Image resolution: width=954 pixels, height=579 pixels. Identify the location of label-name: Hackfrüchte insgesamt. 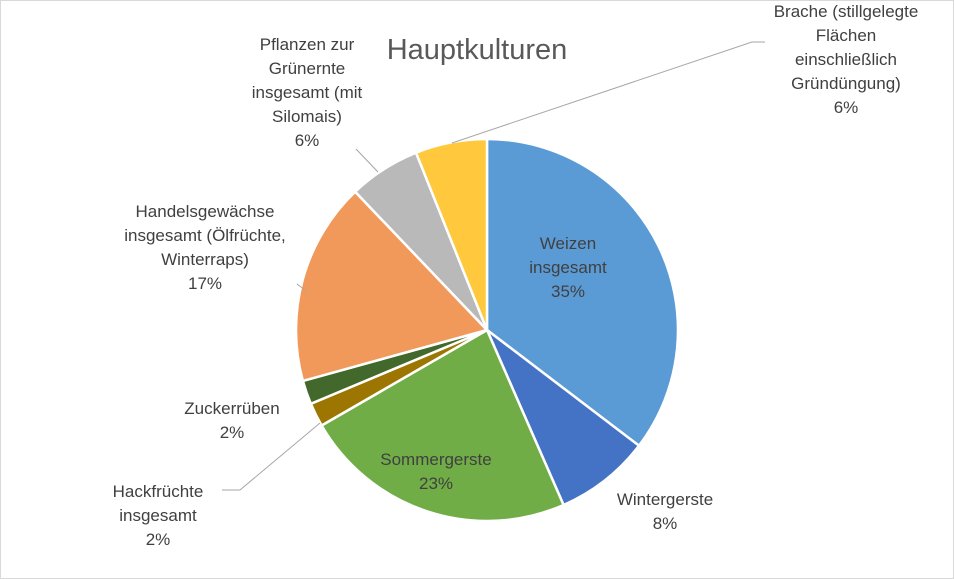
(158, 503).